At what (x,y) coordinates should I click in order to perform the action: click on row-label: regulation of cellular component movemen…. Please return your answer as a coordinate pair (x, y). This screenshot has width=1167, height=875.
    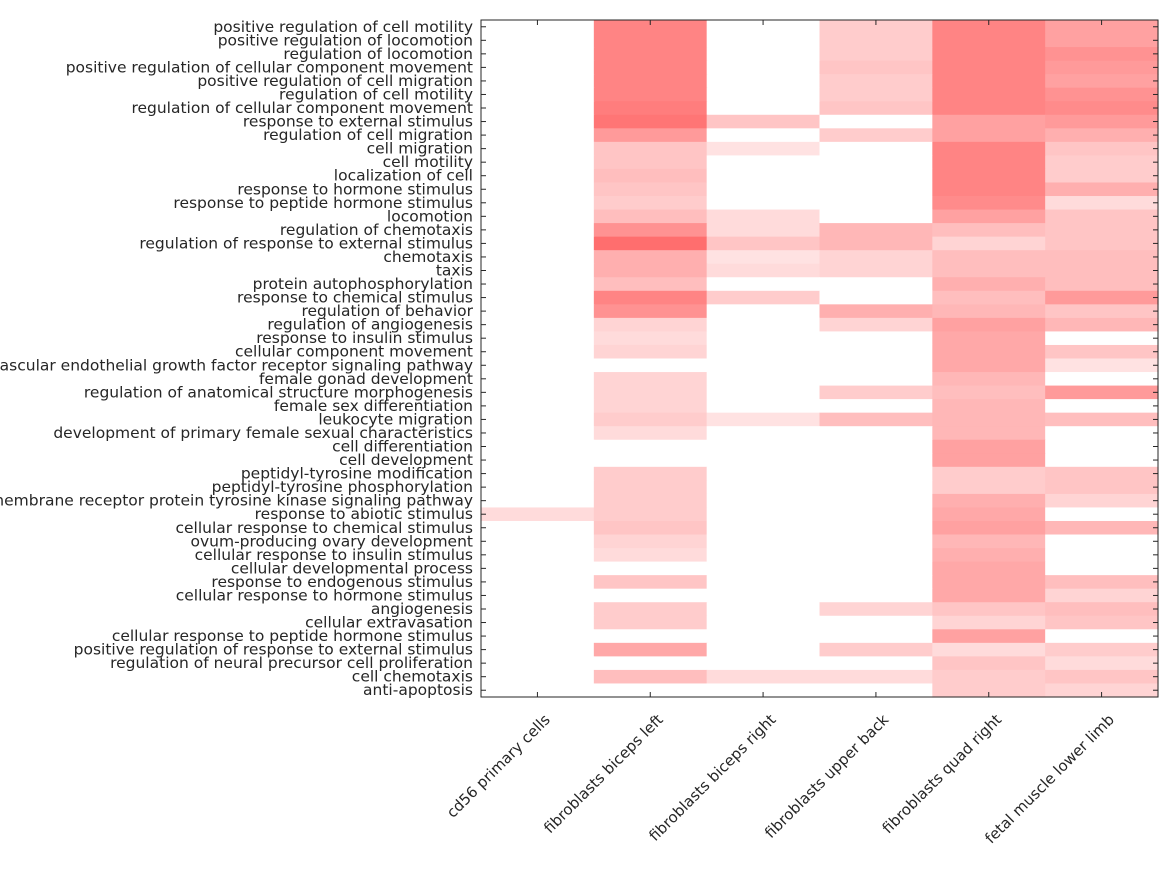
    Looking at the image, I should click on (302, 108).